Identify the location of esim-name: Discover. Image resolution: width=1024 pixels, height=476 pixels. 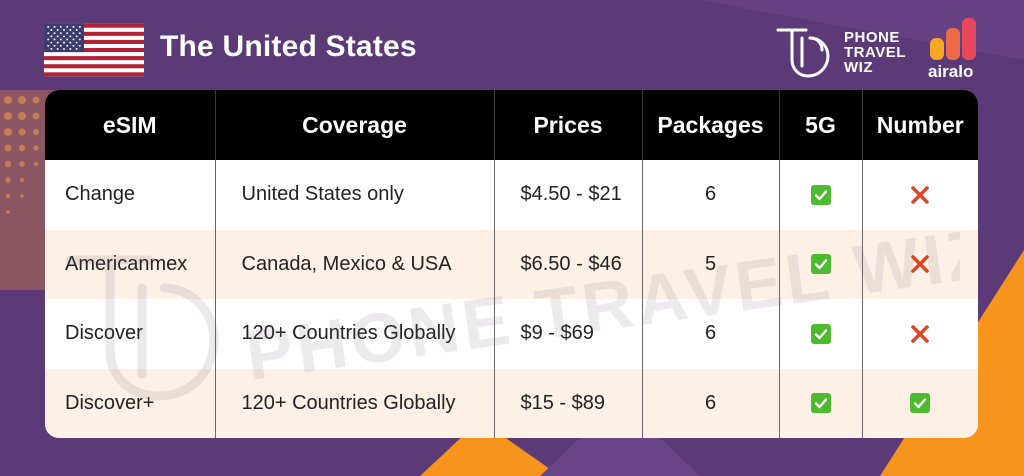
(130, 334).